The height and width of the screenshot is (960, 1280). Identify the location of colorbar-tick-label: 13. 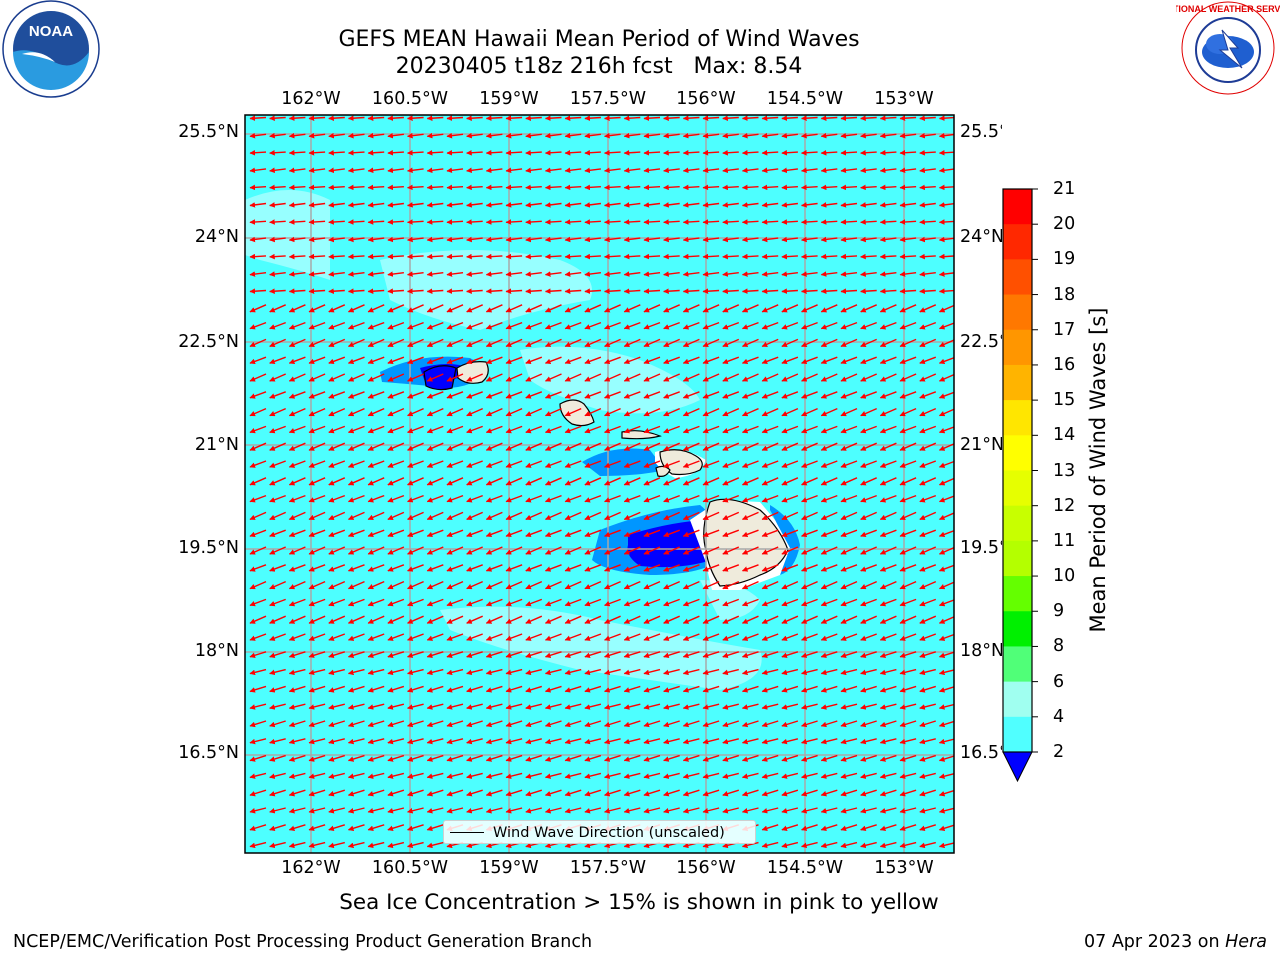
(1064, 470).